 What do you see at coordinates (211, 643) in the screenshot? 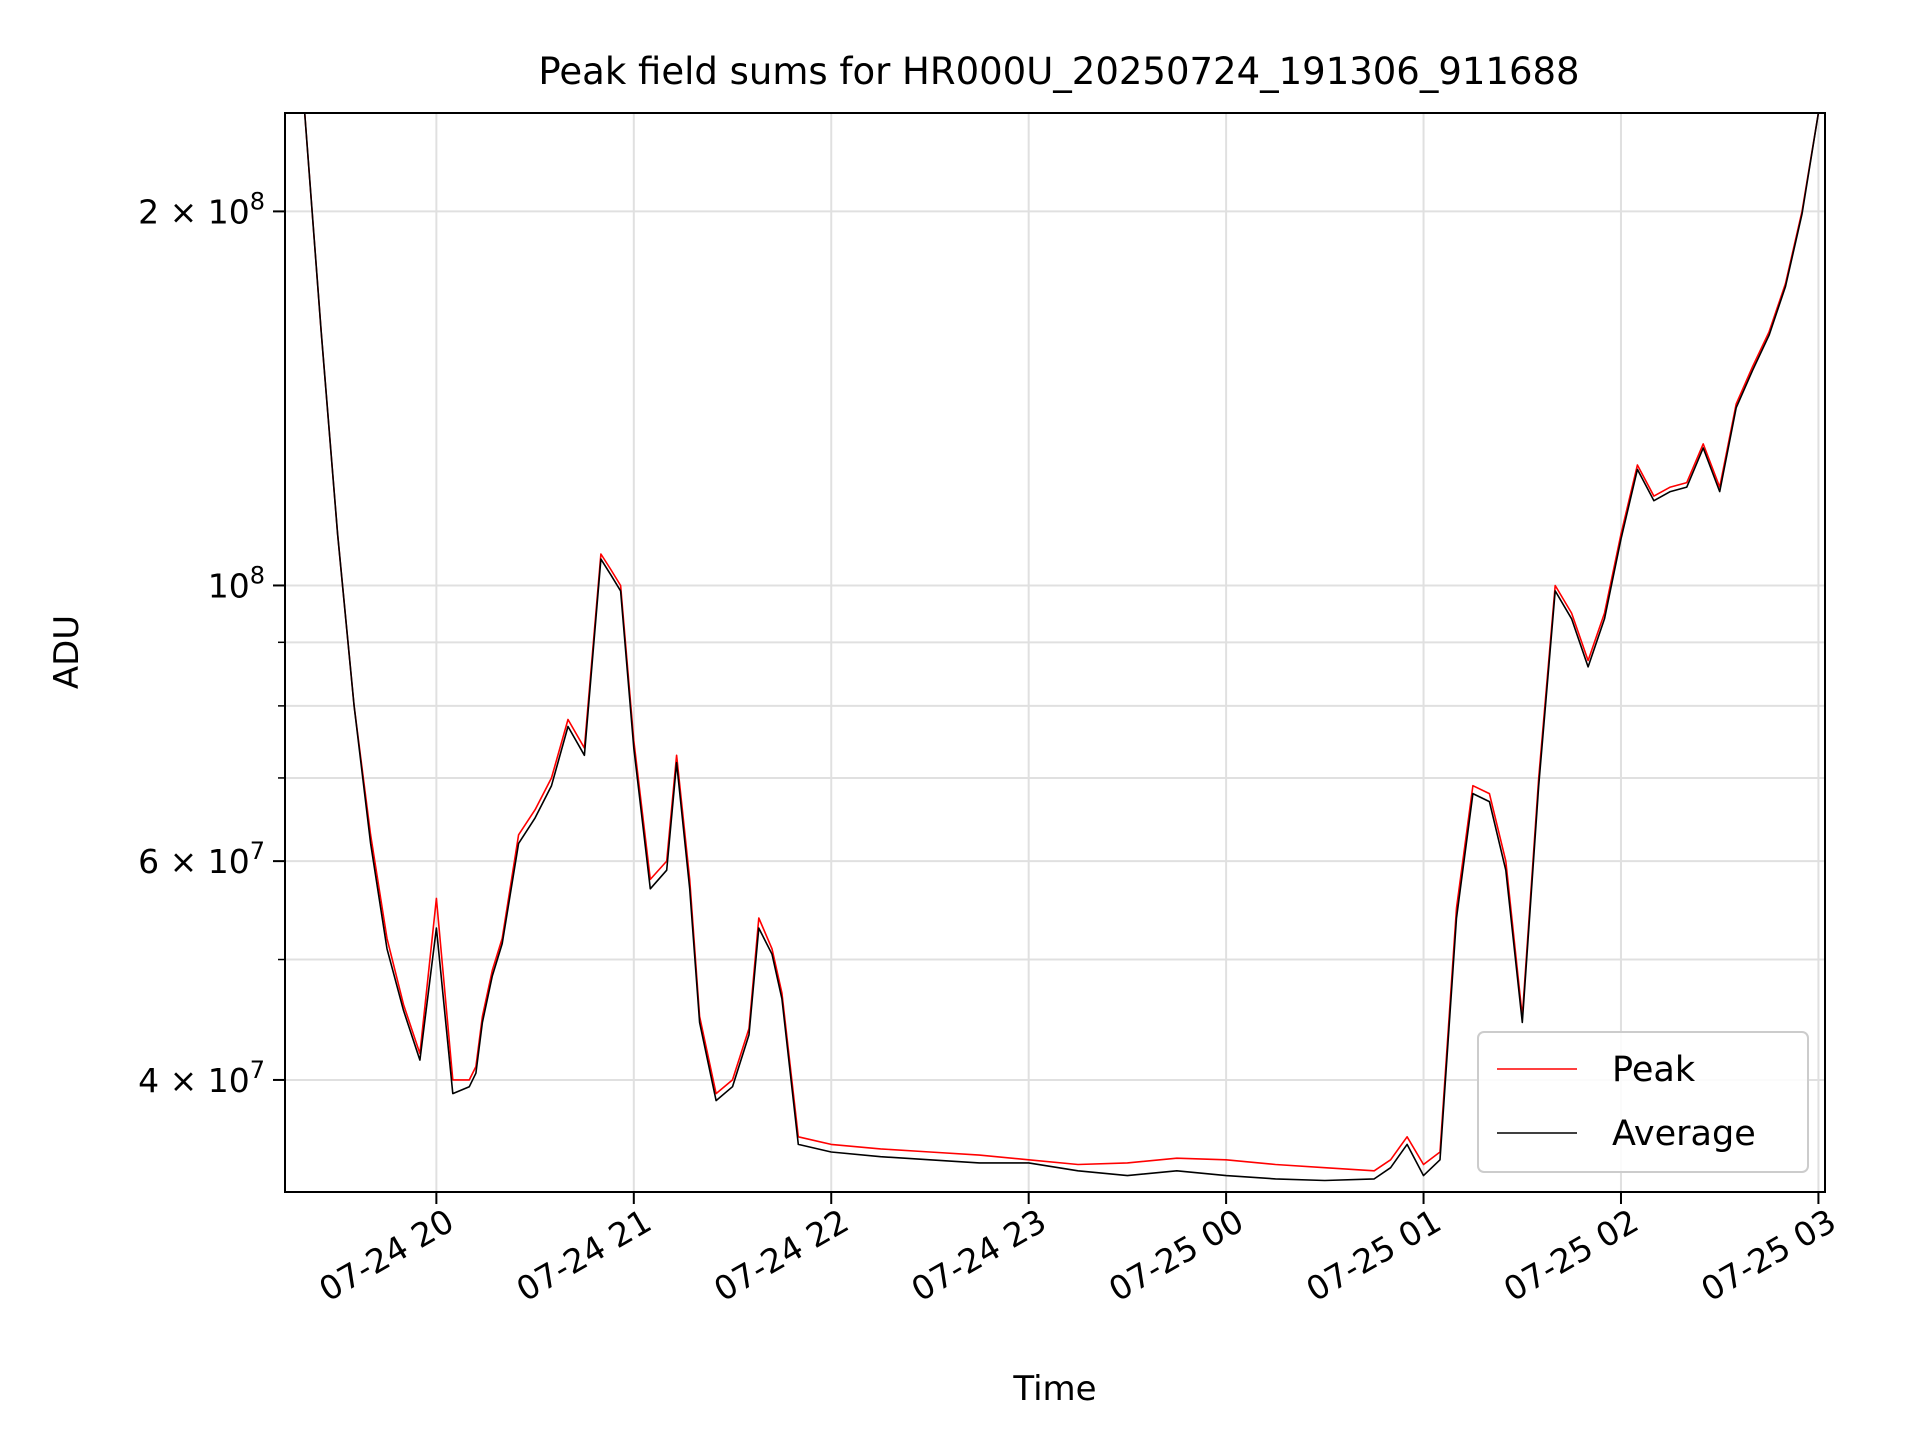
I see `y-axis: 4 × 107 6 × 107 108 2 × 108` at bounding box center [211, 643].